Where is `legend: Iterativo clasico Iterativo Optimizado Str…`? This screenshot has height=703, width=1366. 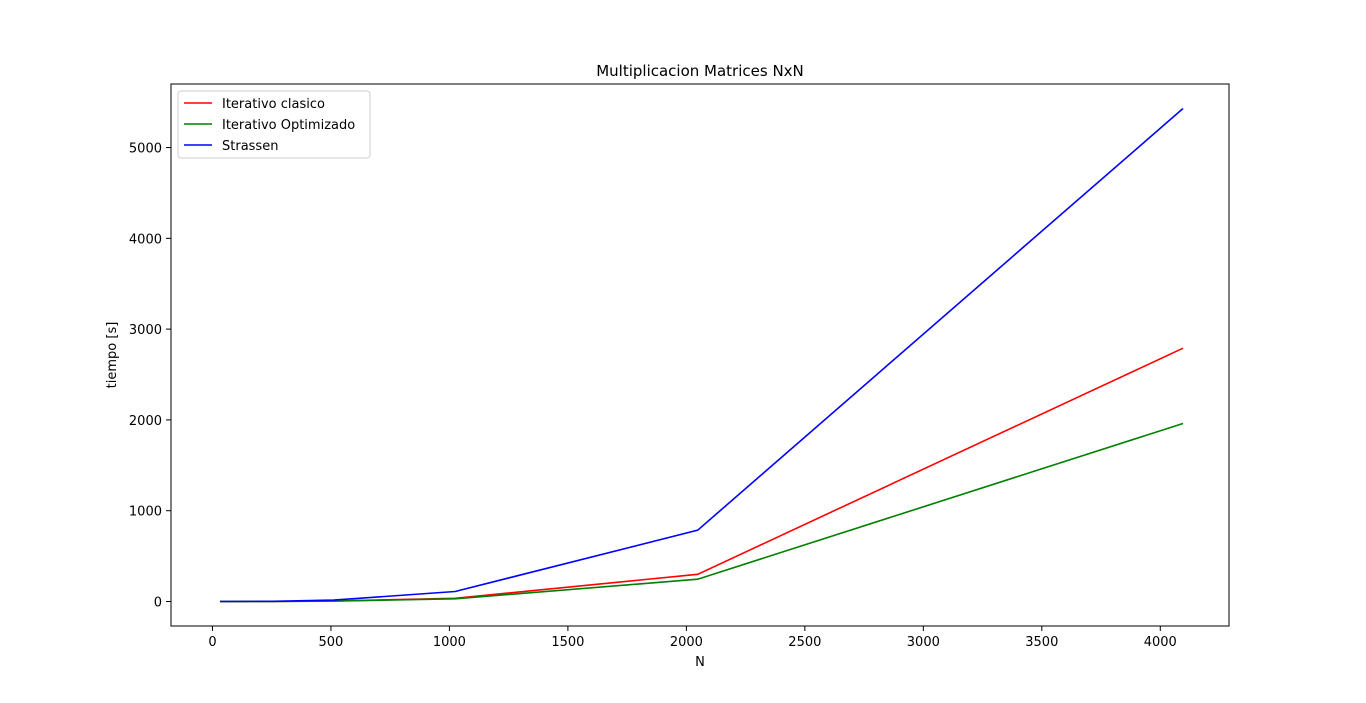 legend: Iterativo clasico Iterativo Optimizado Str… is located at coordinates (274, 124).